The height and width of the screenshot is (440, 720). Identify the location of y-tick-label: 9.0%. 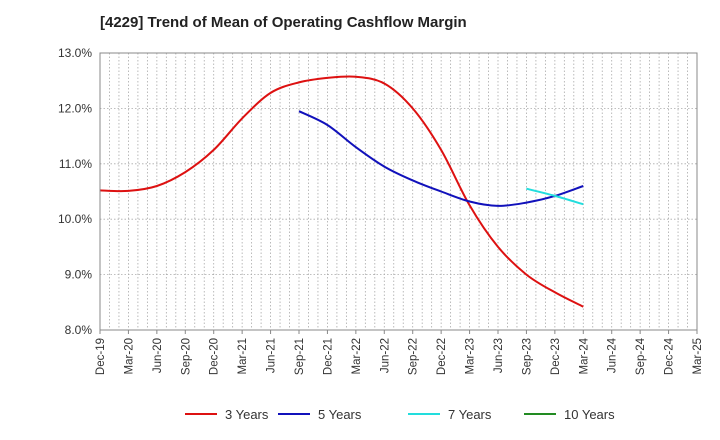
(79, 275).